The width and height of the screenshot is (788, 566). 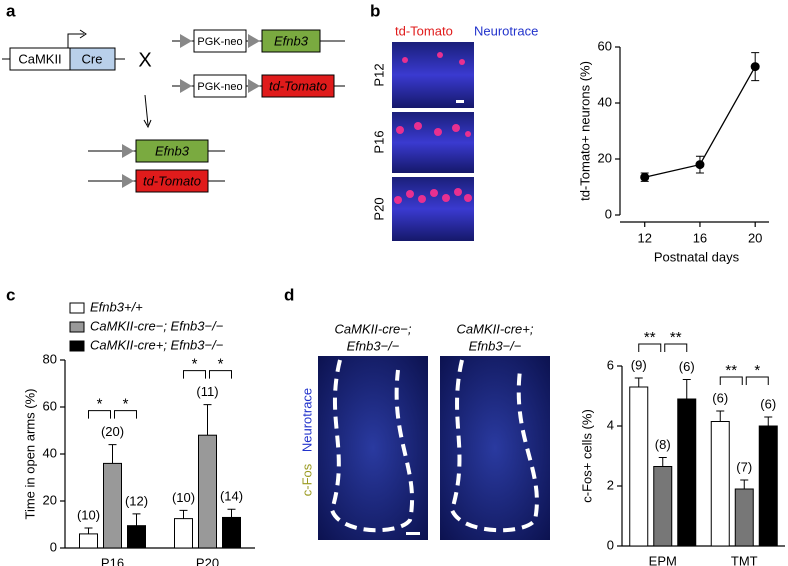 What do you see at coordinates (50, 358) in the screenshot?
I see `y-tick-label: 80` at bounding box center [50, 358].